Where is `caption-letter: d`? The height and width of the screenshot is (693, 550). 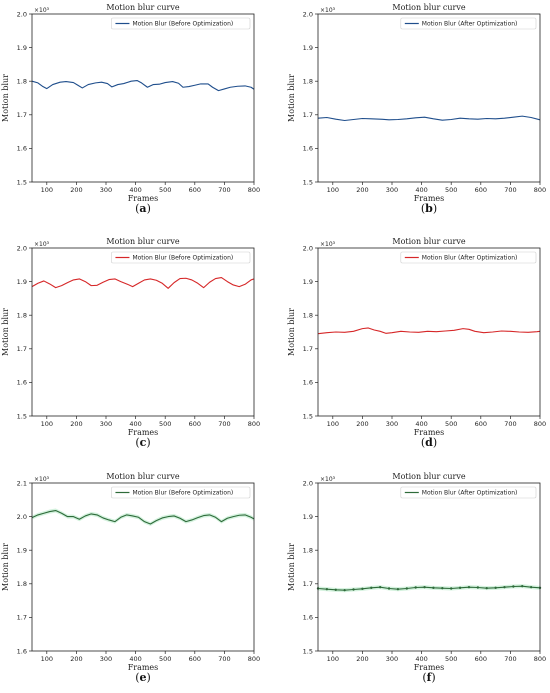 caption-letter: d is located at coordinates (429, 442).